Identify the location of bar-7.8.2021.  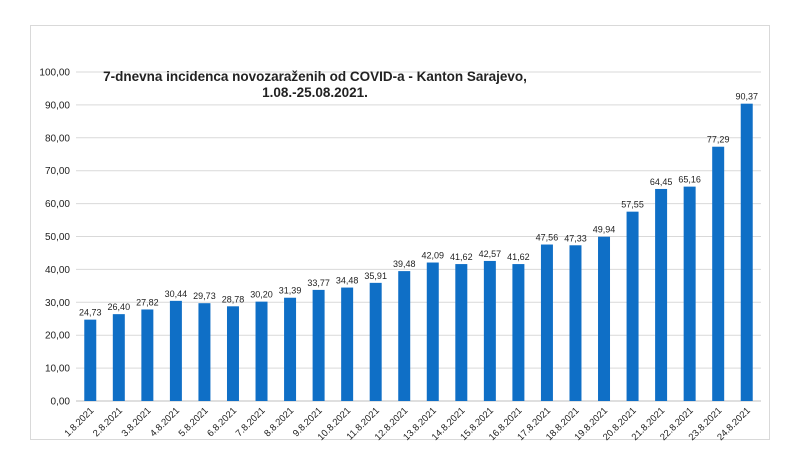
(261, 351).